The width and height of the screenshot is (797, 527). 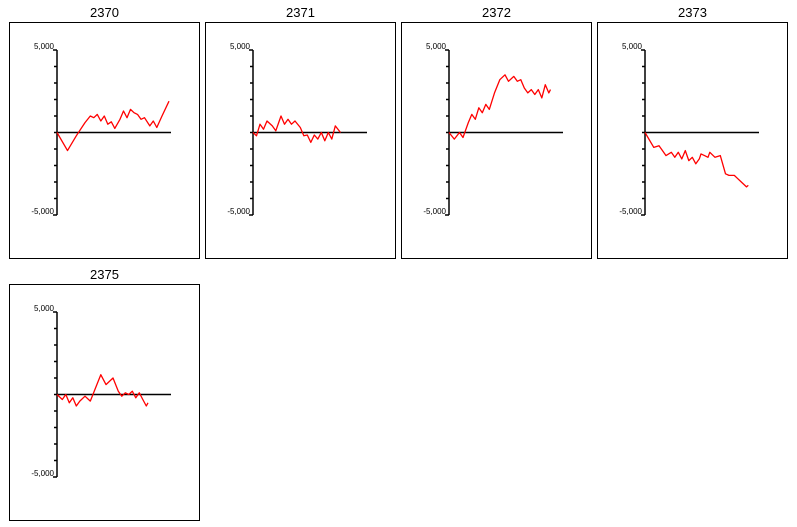 I want to click on chart-title: 2375, so click(x=104, y=274).